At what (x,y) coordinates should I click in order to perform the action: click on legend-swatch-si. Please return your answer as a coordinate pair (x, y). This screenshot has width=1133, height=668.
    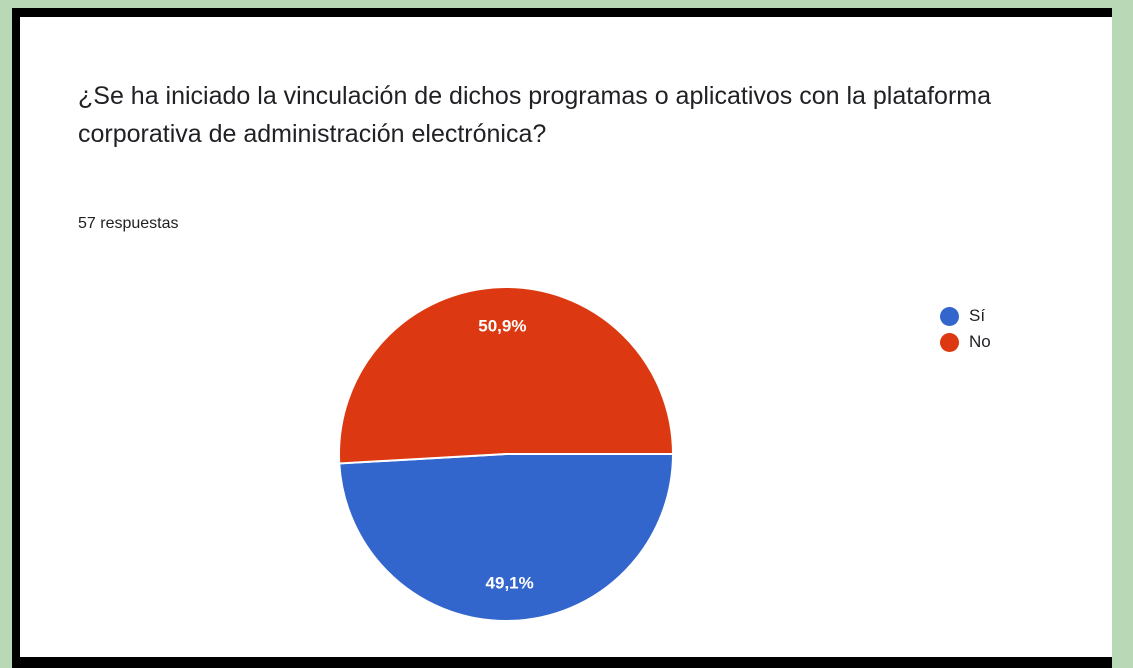
    Looking at the image, I should click on (949, 316).